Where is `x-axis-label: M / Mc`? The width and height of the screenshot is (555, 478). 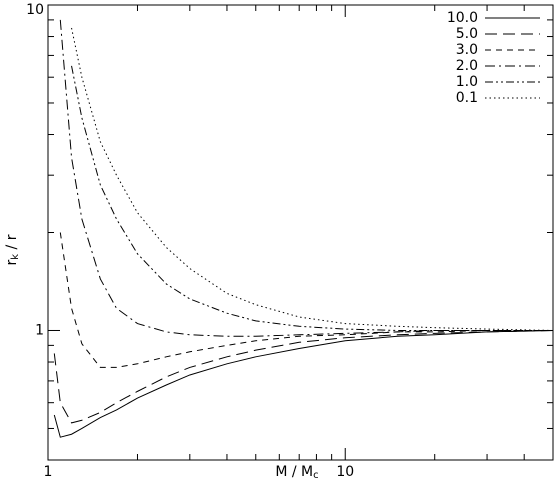
x-axis-label: M / Mc is located at coordinates (296, 471).